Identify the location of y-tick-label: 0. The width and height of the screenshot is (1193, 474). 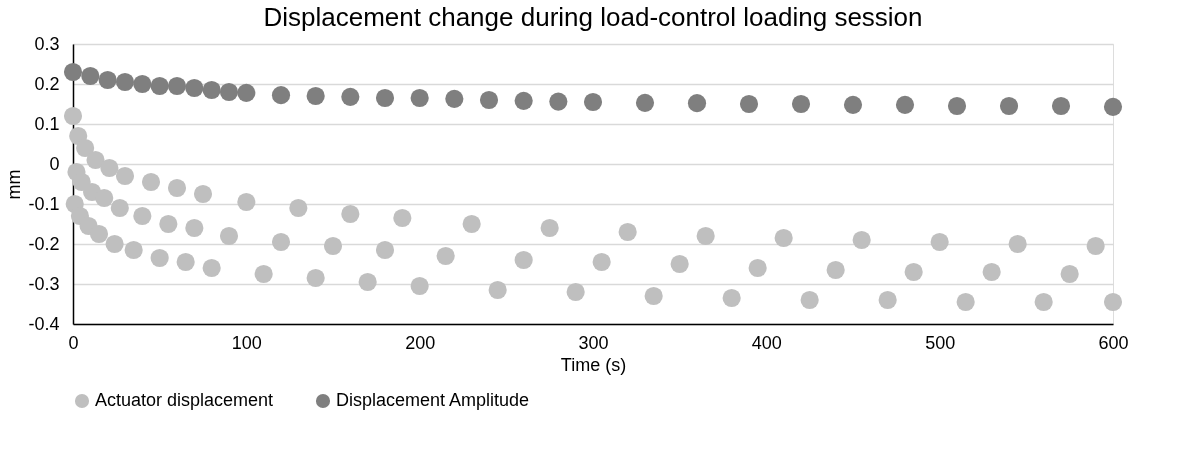
(54, 163).